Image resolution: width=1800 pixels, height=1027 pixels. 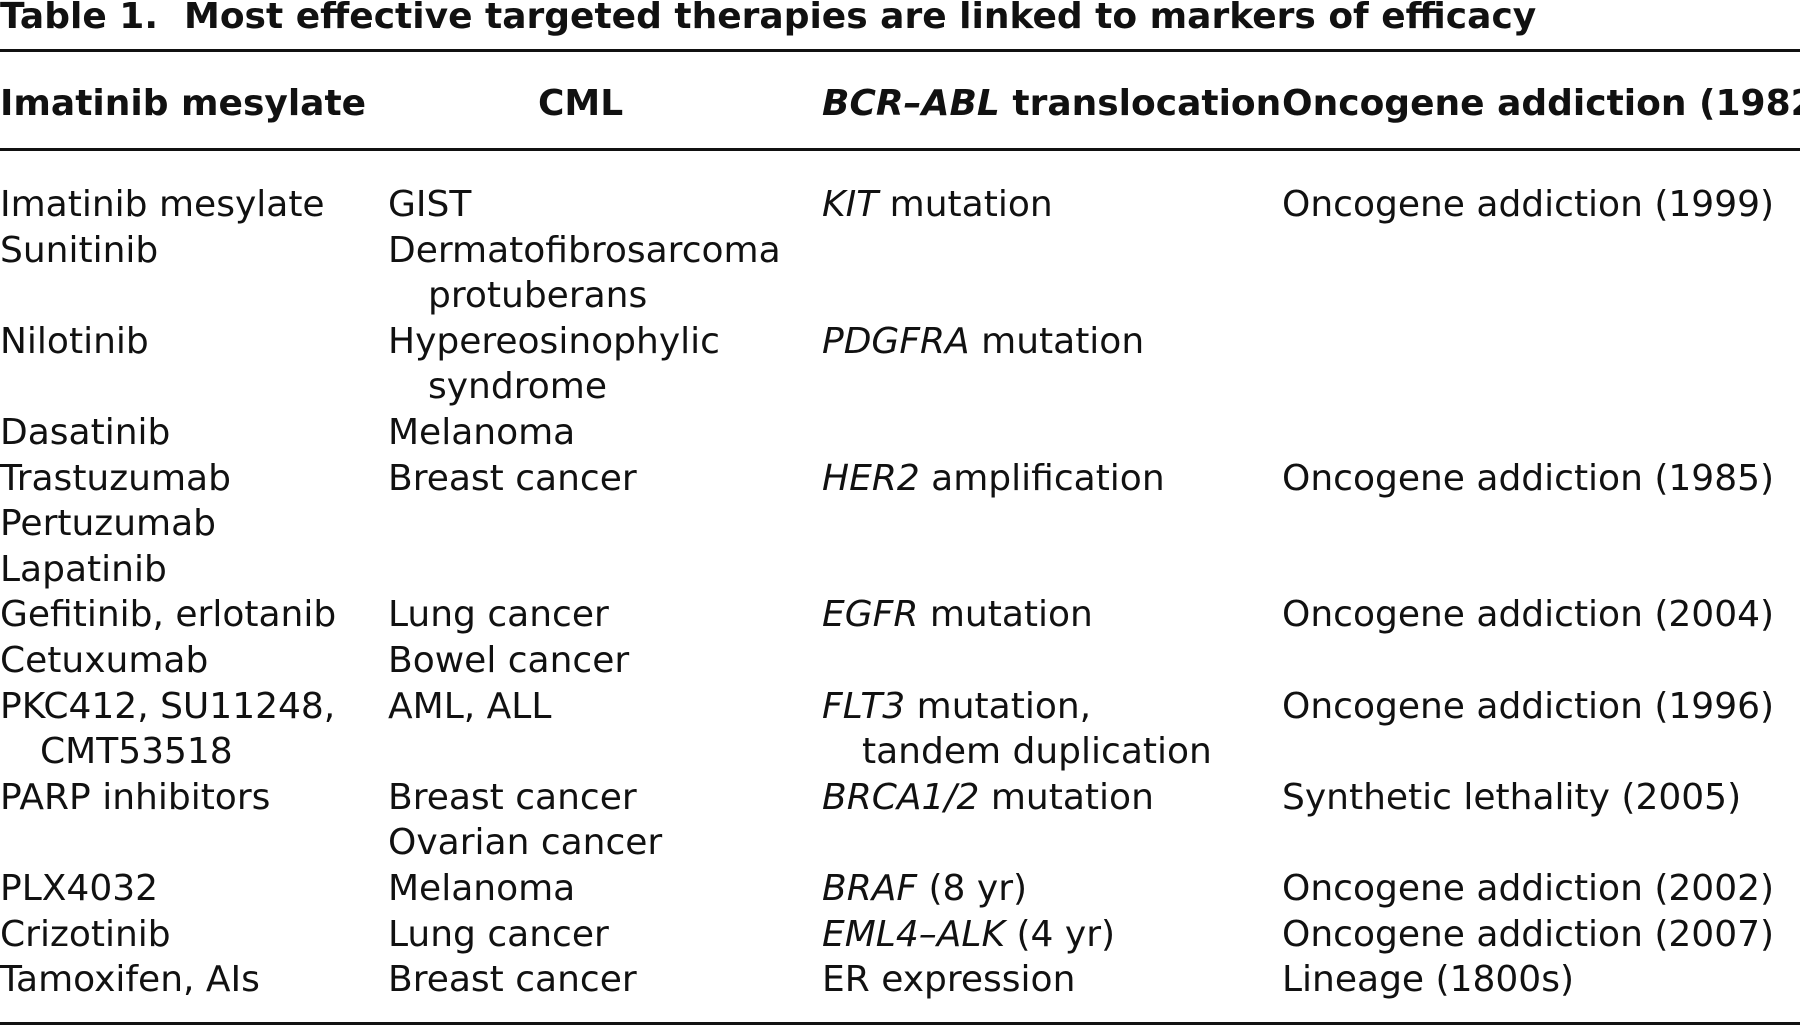 I want to click on bottom-rule, so click(x=900, y=1023).